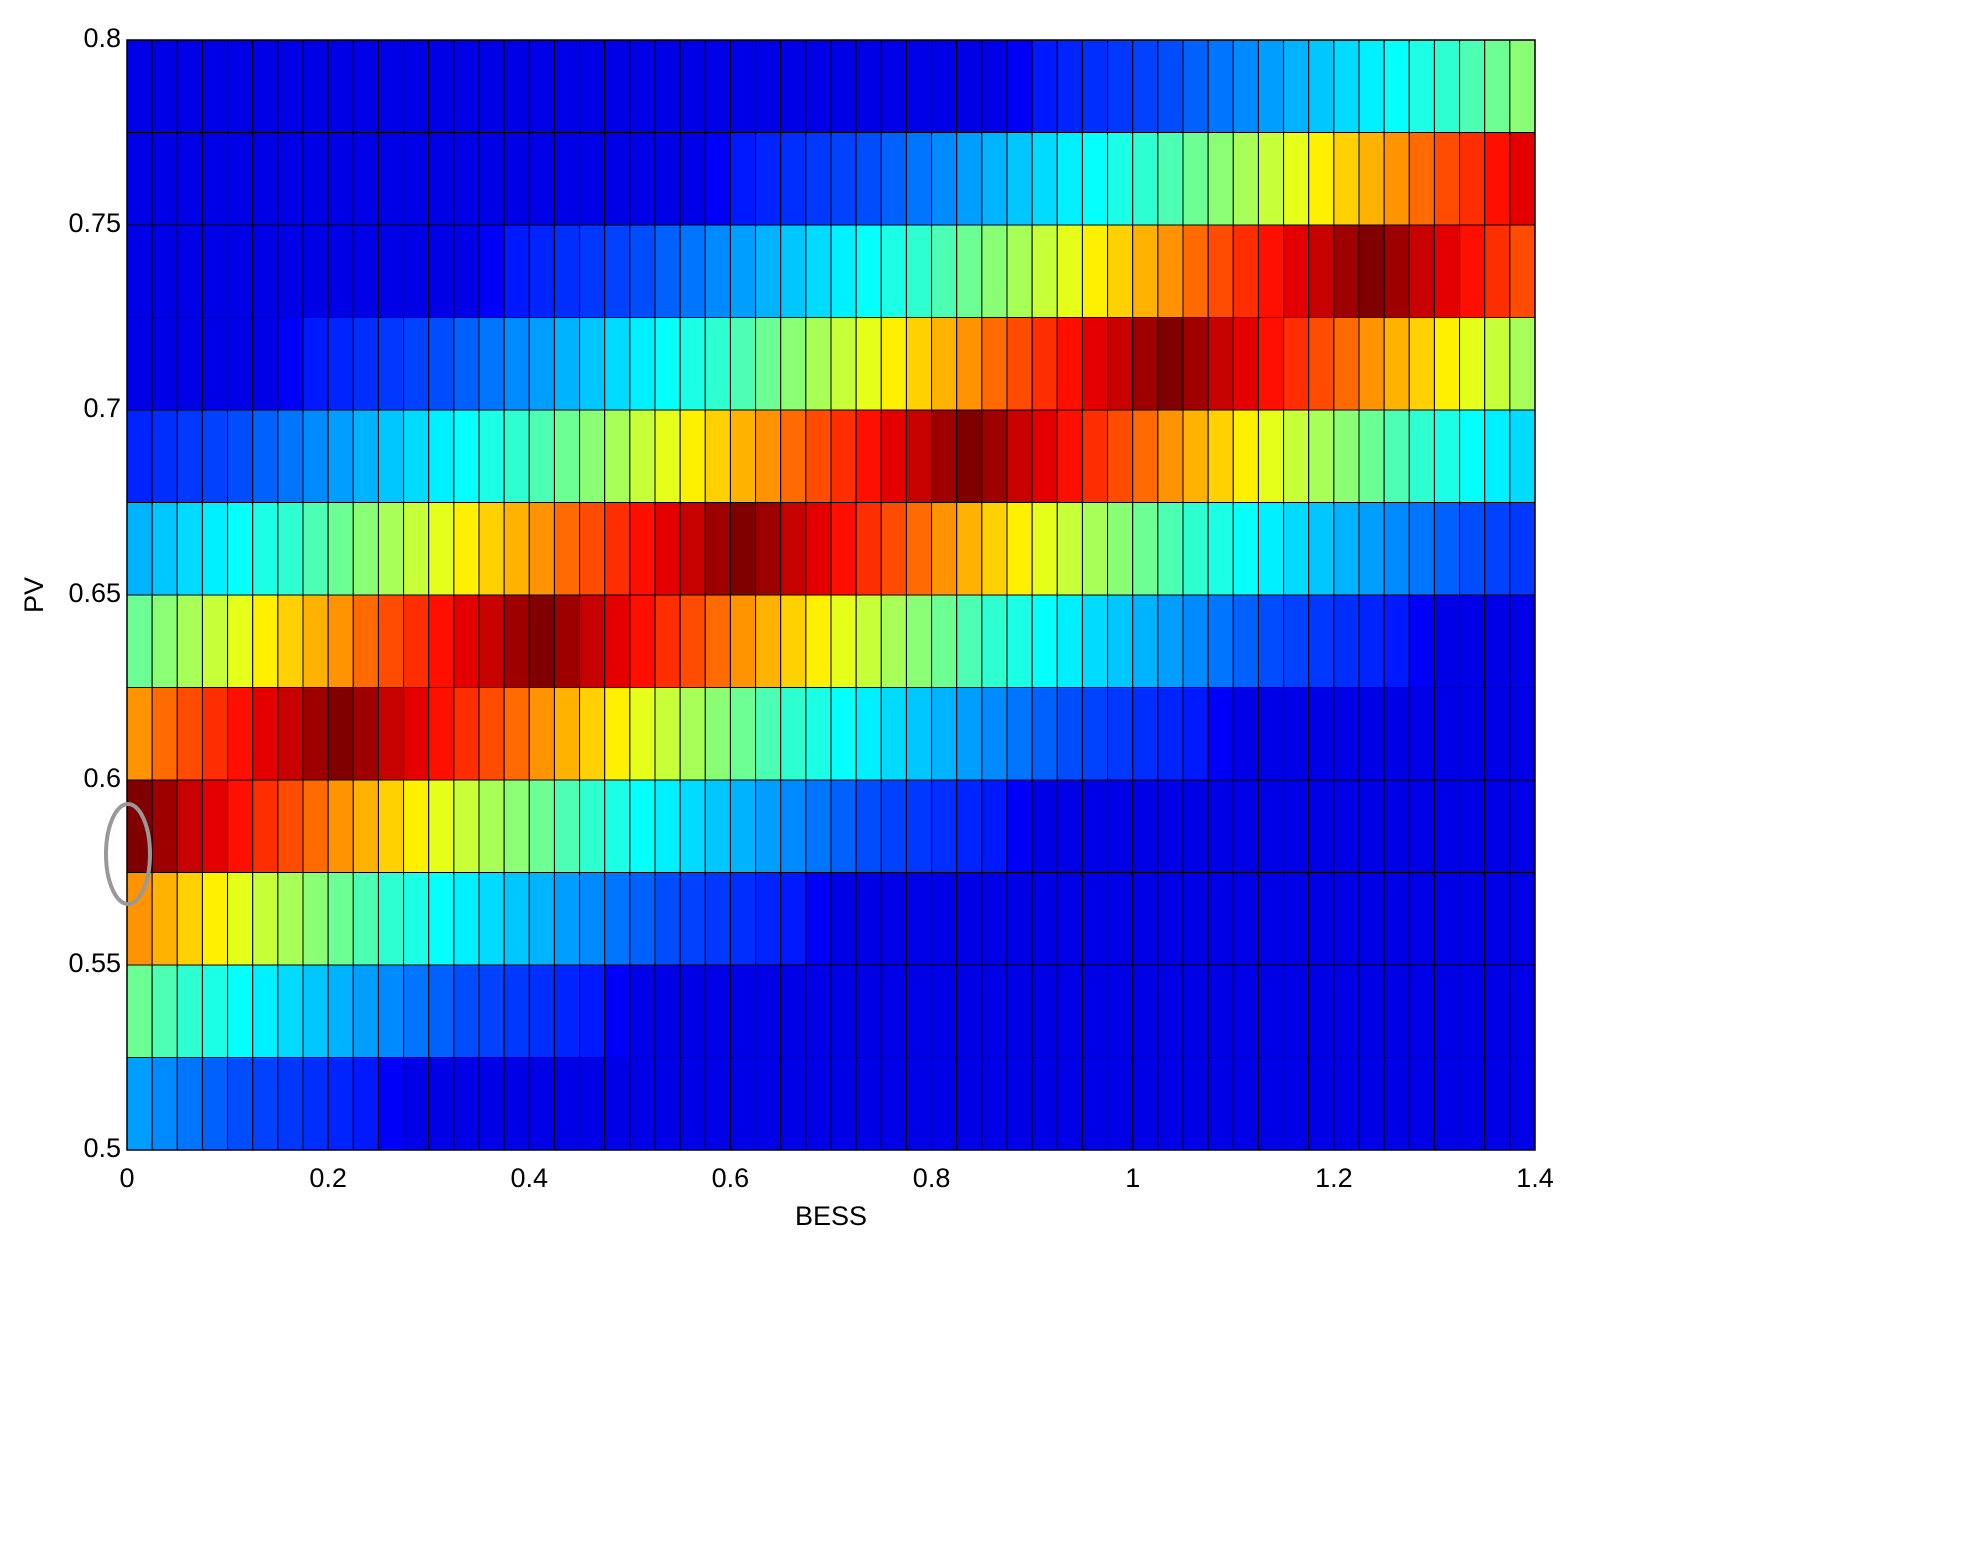  What do you see at coordinates (102, 38) in the screenshot?
I see `y-tick-label: 0.8` at bounding box center [102, 38].